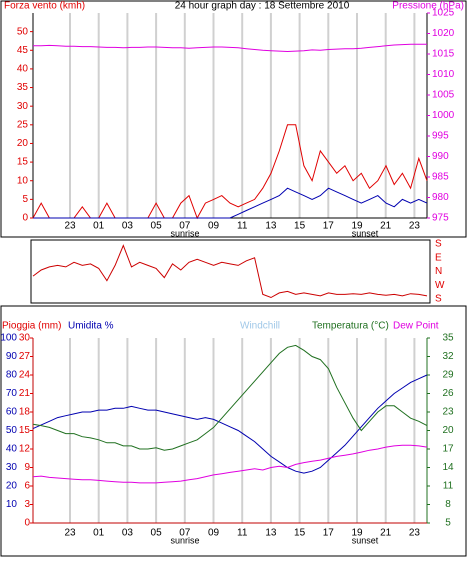 The height and width of the screenshot is (566, 468). Describe the element at coordinates (428, 6) in the screenshot. I see `y2-axis-label: Pressione (hPa)` at that location.